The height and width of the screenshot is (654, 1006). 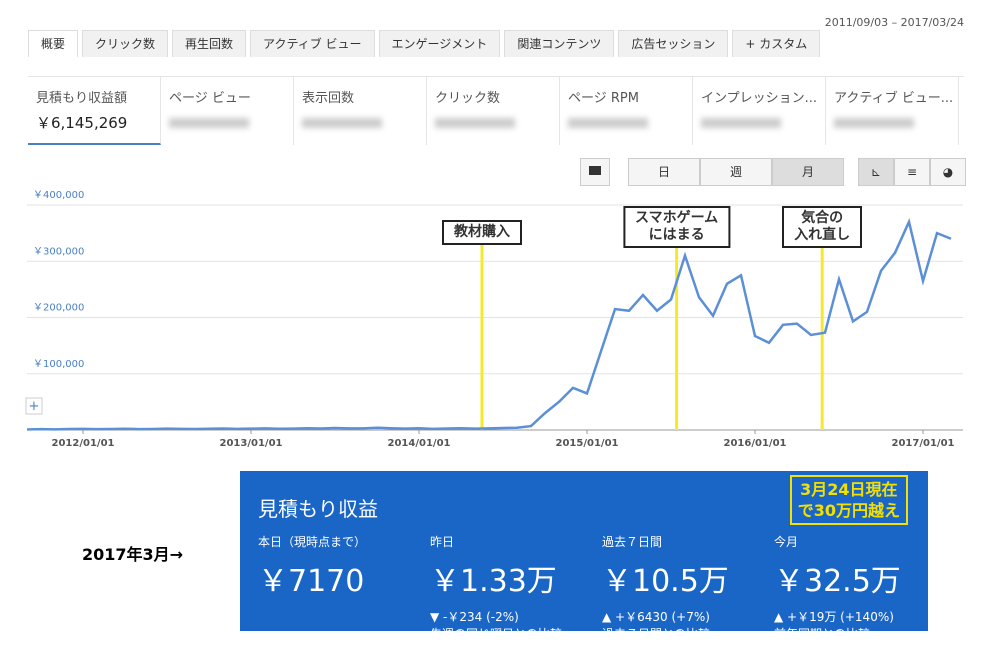 I want to click on period-button: 週, so click(x=736, y=172).